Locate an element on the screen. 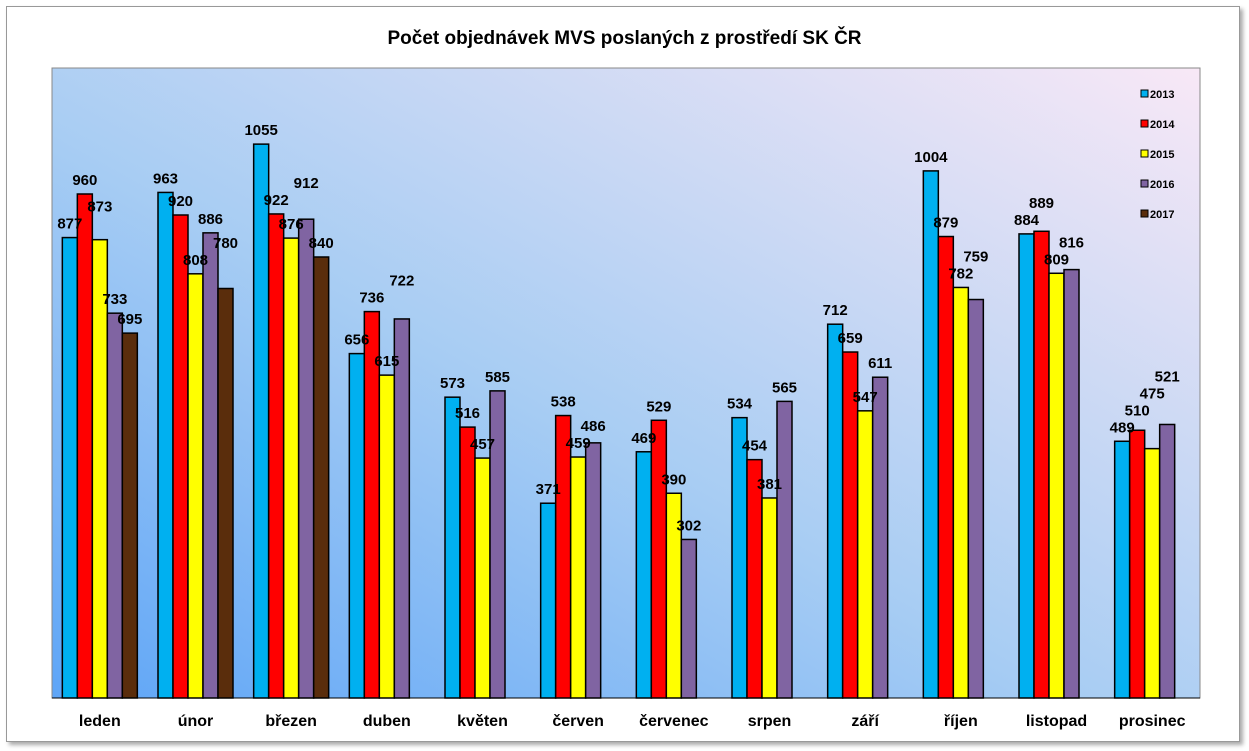 The width and height of the screenshot is (1249, 751). bar-2016-duben is located at coordinates (402, 508).